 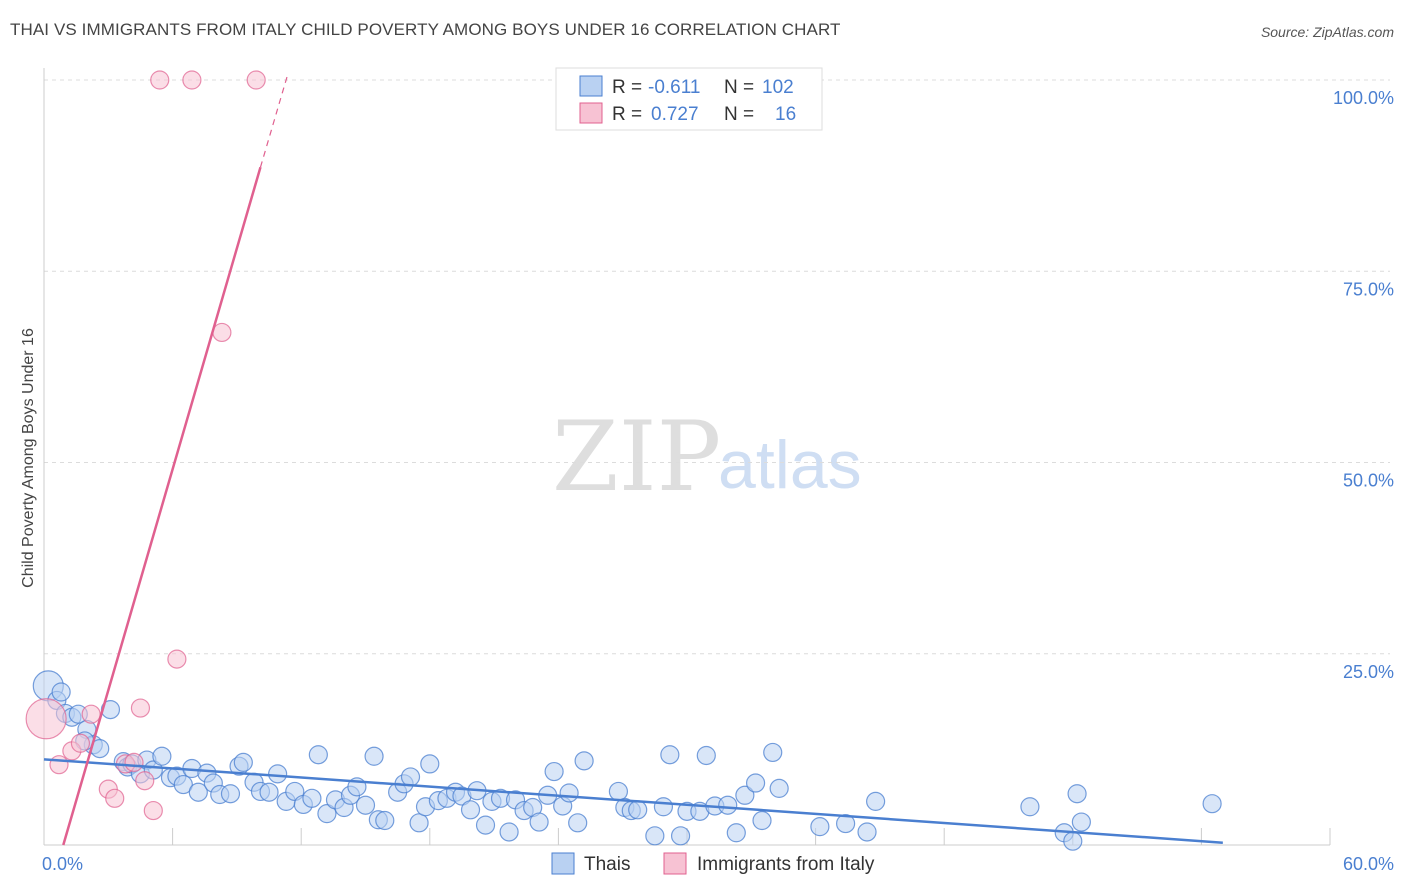 I want to click on trend-line-thais, so click(x=633, y=801).